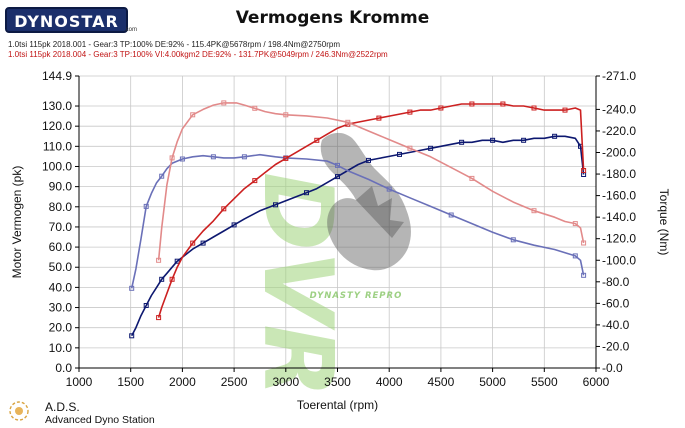 This screenshot has height=428, width=685. What do you see at coordinates (61, 348) in the screenshot?
I see `y-tick-label: 10.0` at bounding box center [61, 348].